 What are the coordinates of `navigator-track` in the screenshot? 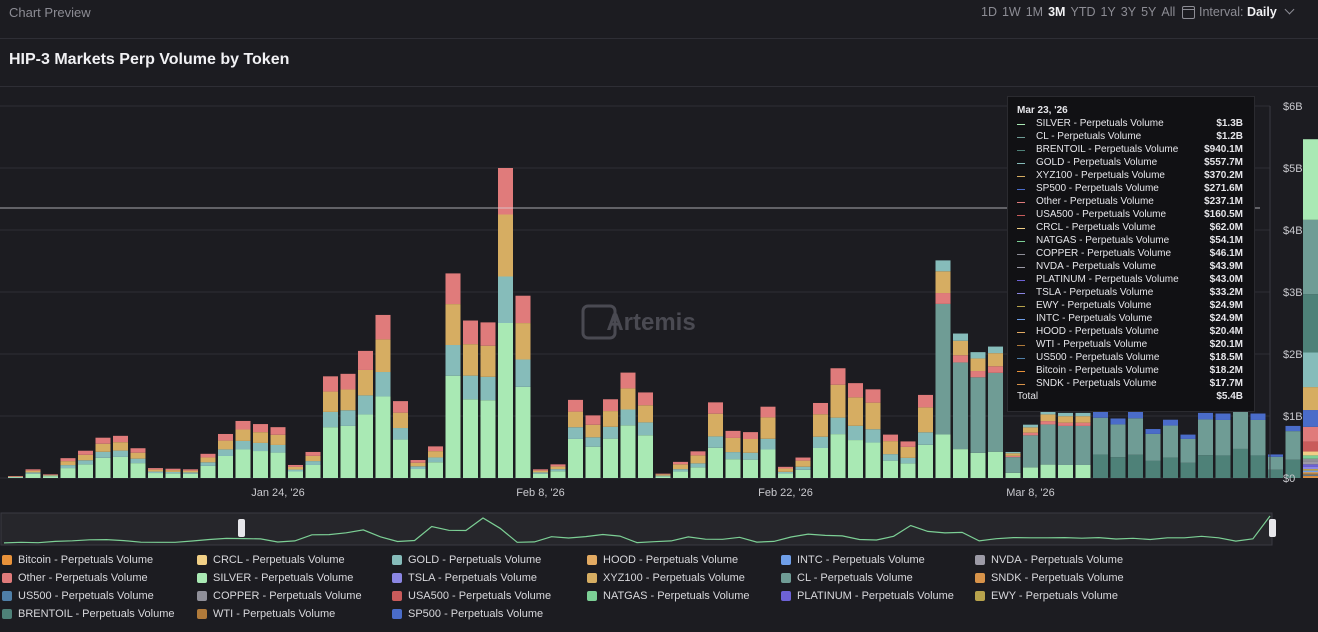 It's located at (636, 529).